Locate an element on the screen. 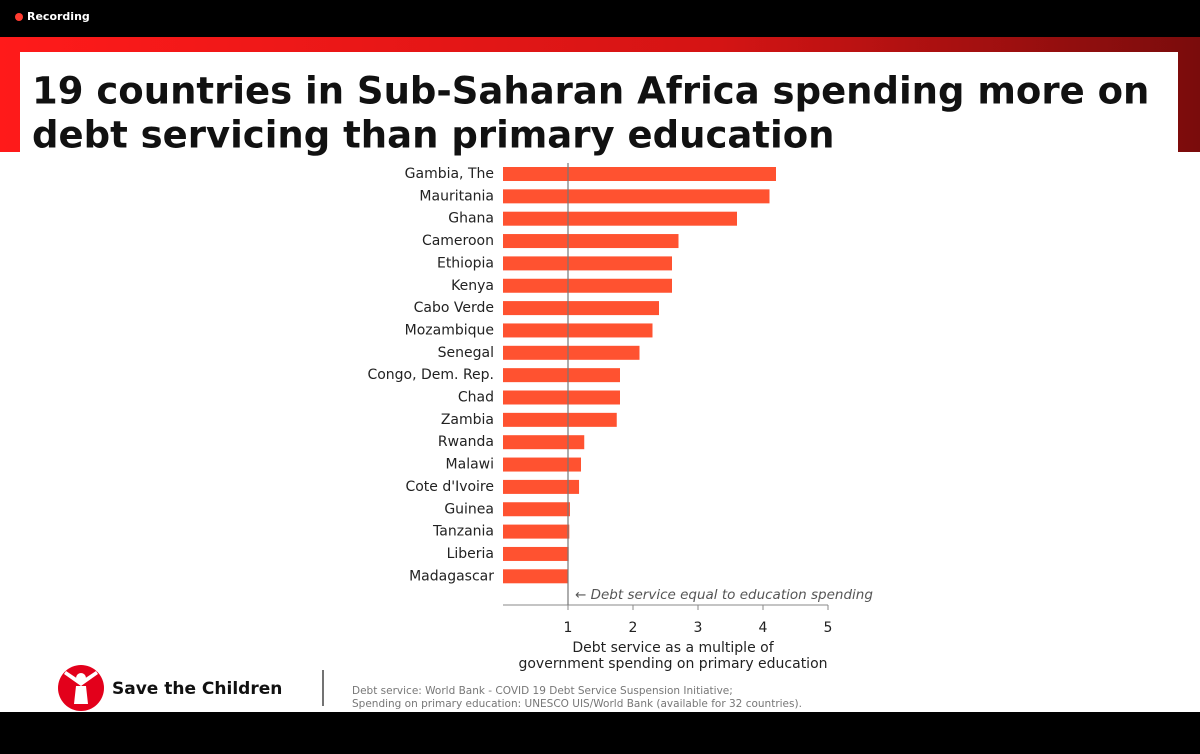 This screenshot has height=754, width=1200. title-box is located at coordinates (599, 107).